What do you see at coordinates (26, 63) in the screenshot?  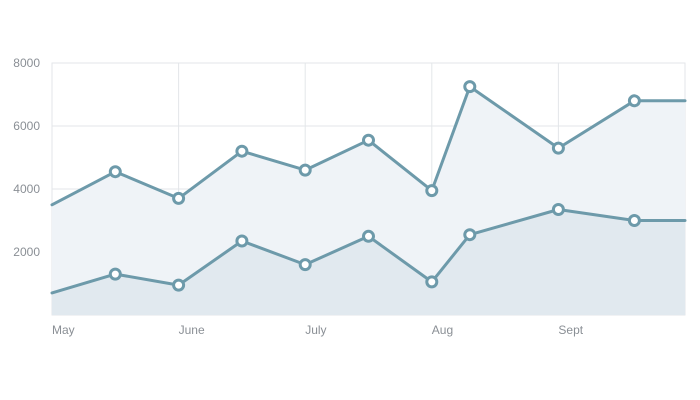 I see `y-tick-label: 8000` at bounding box center [26, 63].